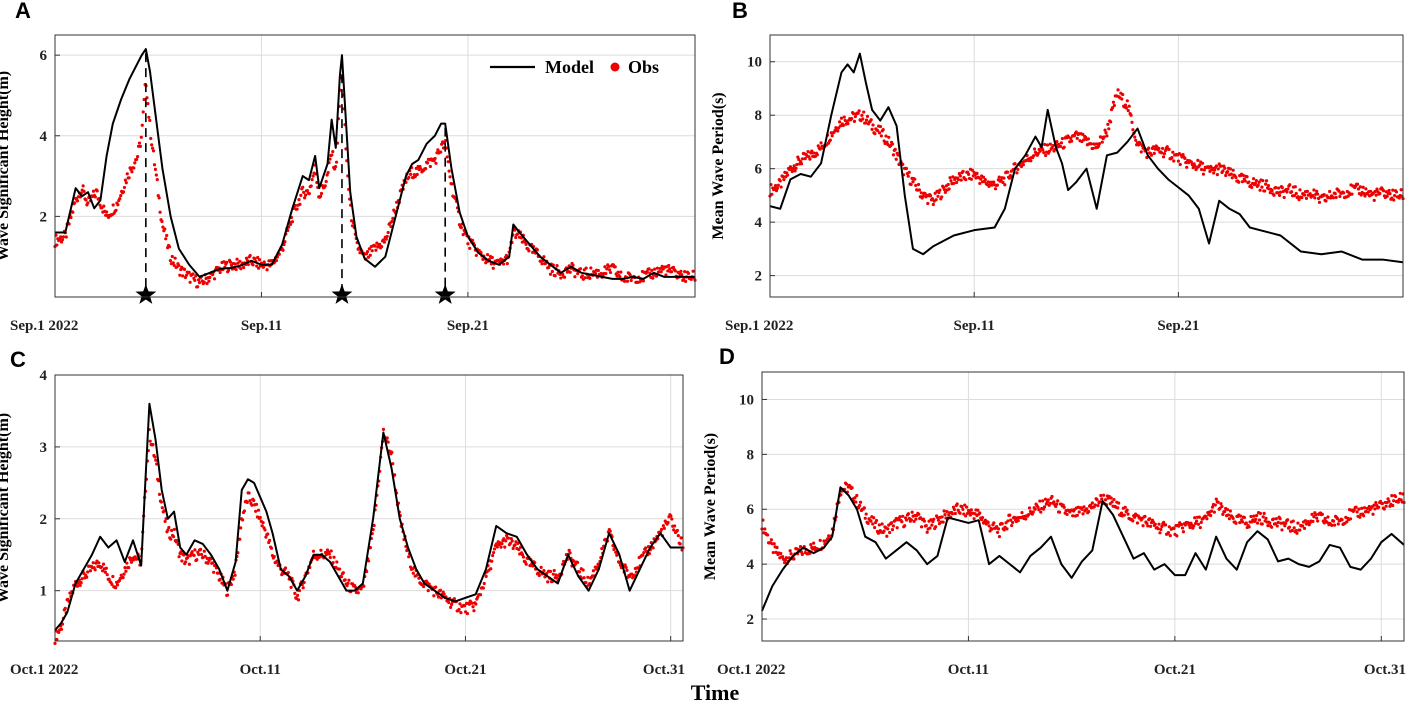 This screenshot has height=708, width=1417. Describe the element at coordinates (751, 565) in the screenshot. I see `panel-d-y-tick-label: 4` at that location.